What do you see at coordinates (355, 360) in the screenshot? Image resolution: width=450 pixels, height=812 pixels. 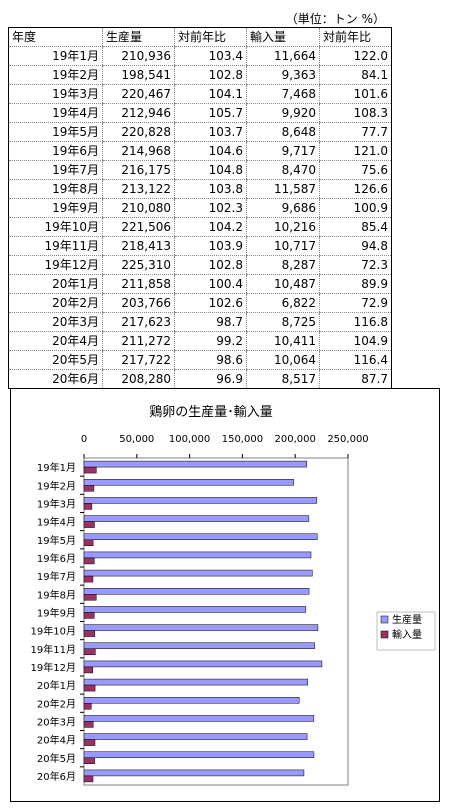 I see `table-cell: 116.4` at bounding box center [355, 360].